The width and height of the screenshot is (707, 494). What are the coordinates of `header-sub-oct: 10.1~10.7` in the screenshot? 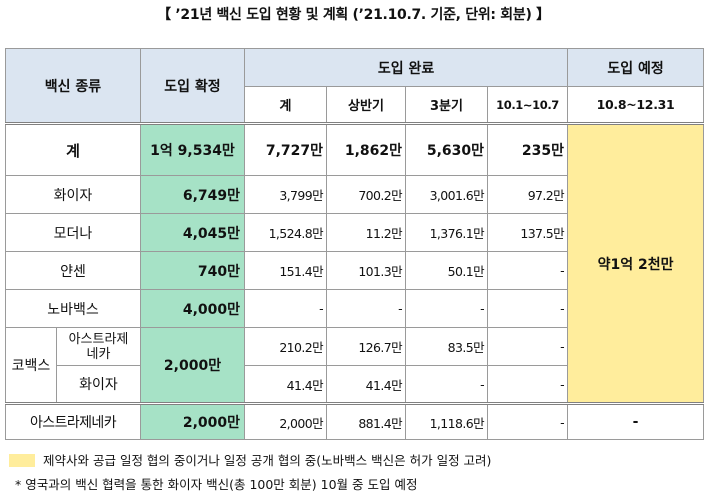 It's located at (527, 105).